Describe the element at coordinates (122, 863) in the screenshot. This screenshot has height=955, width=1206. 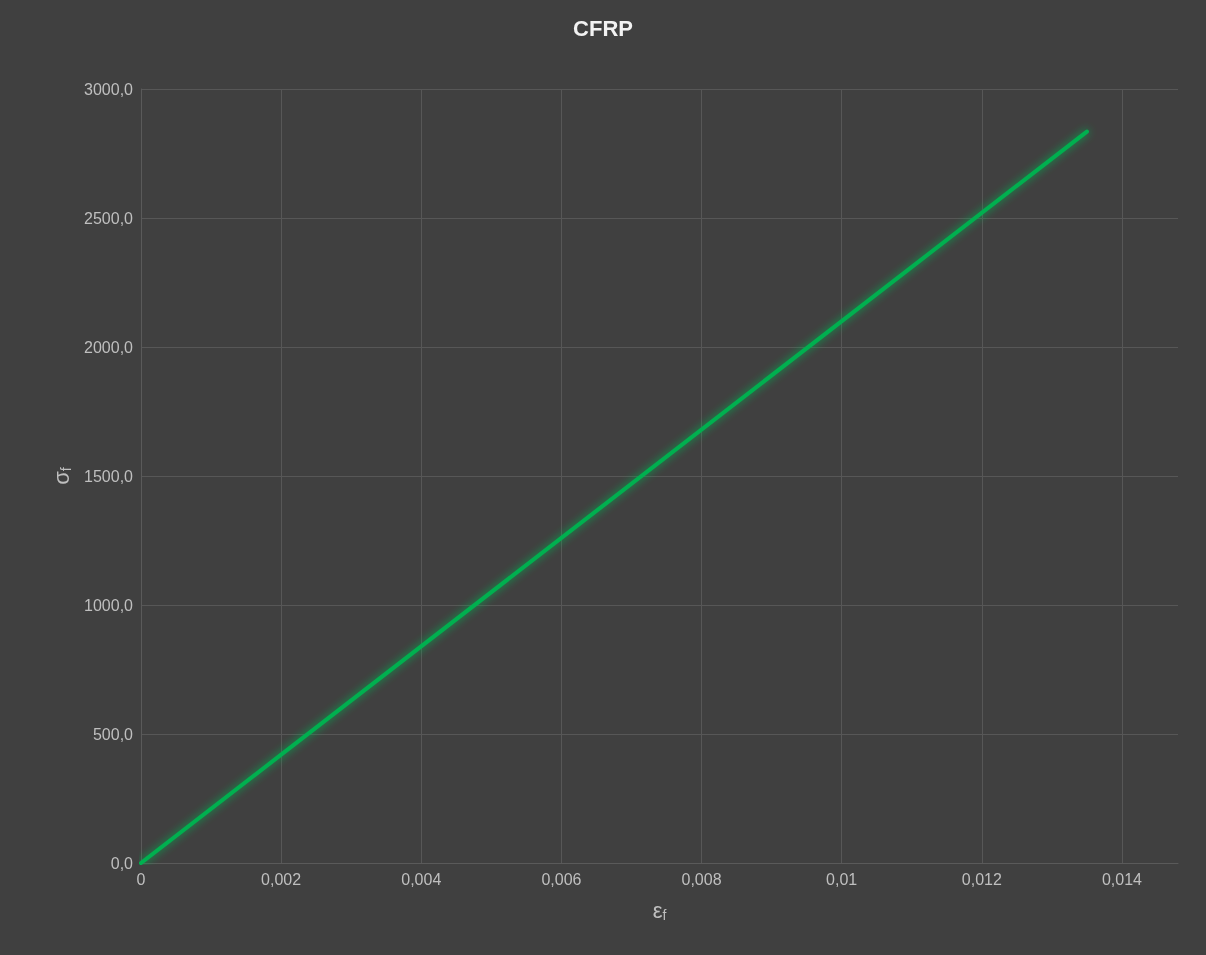
I see `y-tick-label: 0,0` at that location.